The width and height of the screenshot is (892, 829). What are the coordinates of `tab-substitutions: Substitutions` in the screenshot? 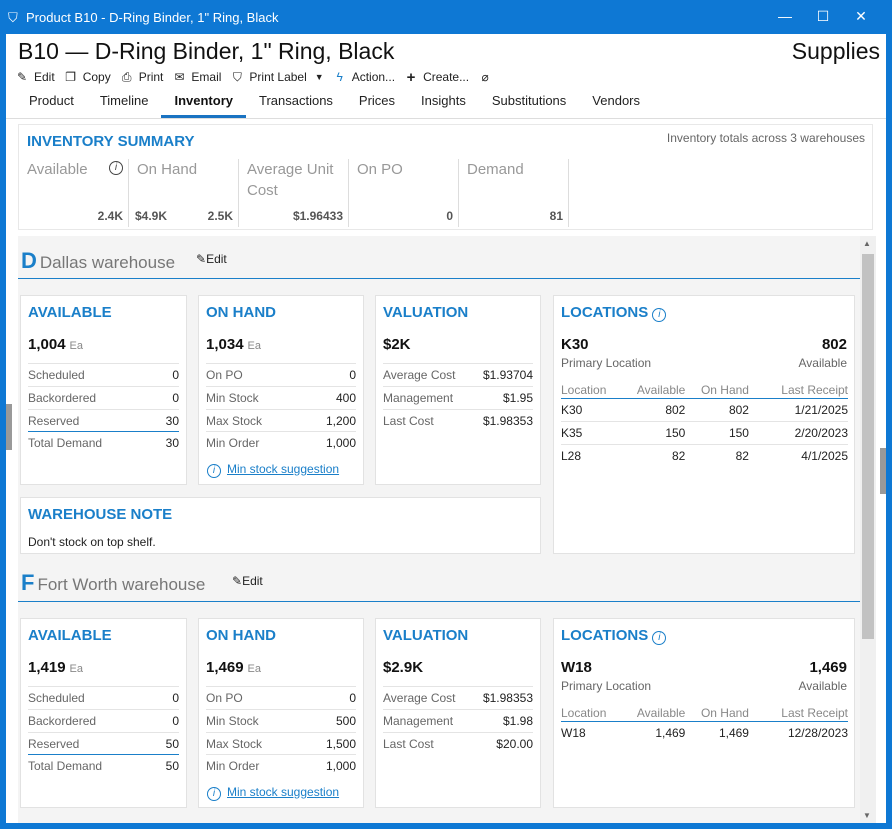 It's located at (529, 100).